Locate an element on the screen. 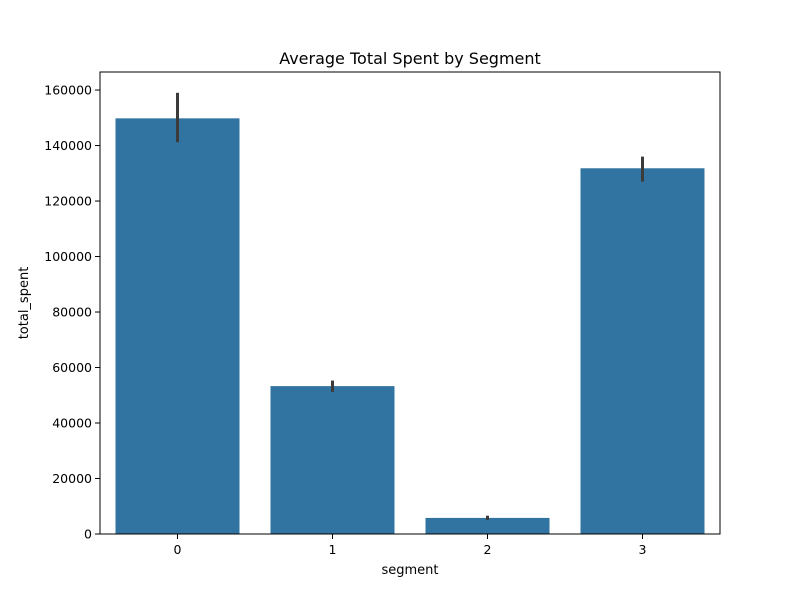  y-tick-label: 100000 is located at coordinates (68, 256).